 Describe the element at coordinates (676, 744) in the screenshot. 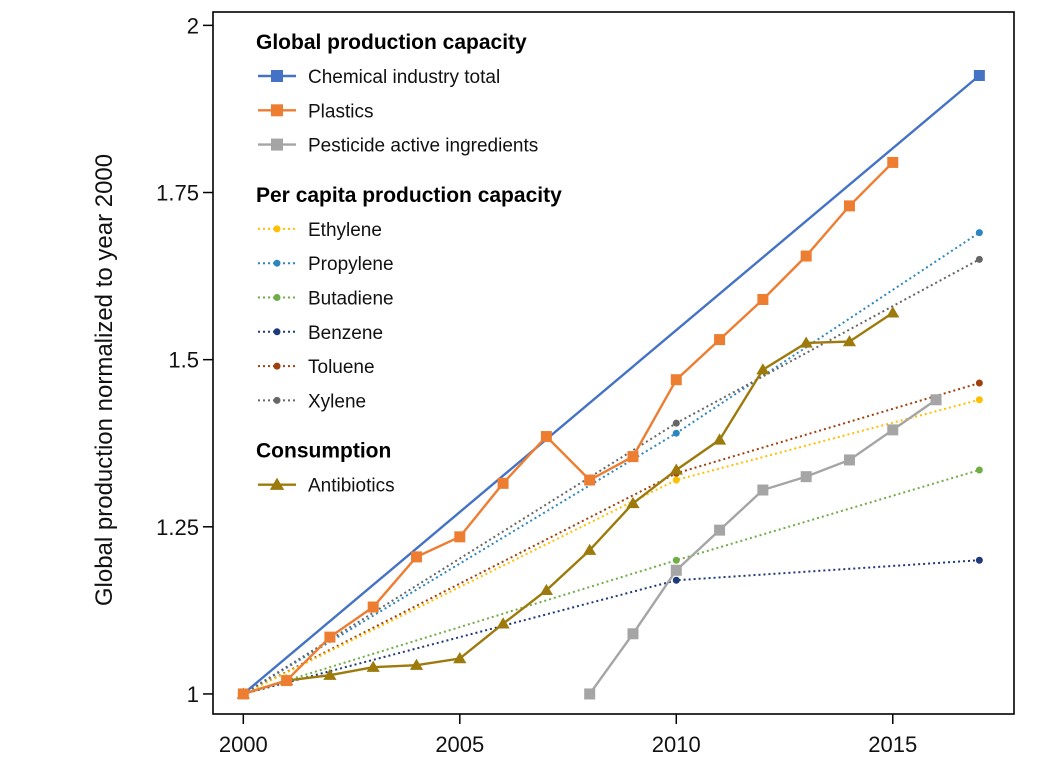

I see `x-tick-label: 2010` at that location.